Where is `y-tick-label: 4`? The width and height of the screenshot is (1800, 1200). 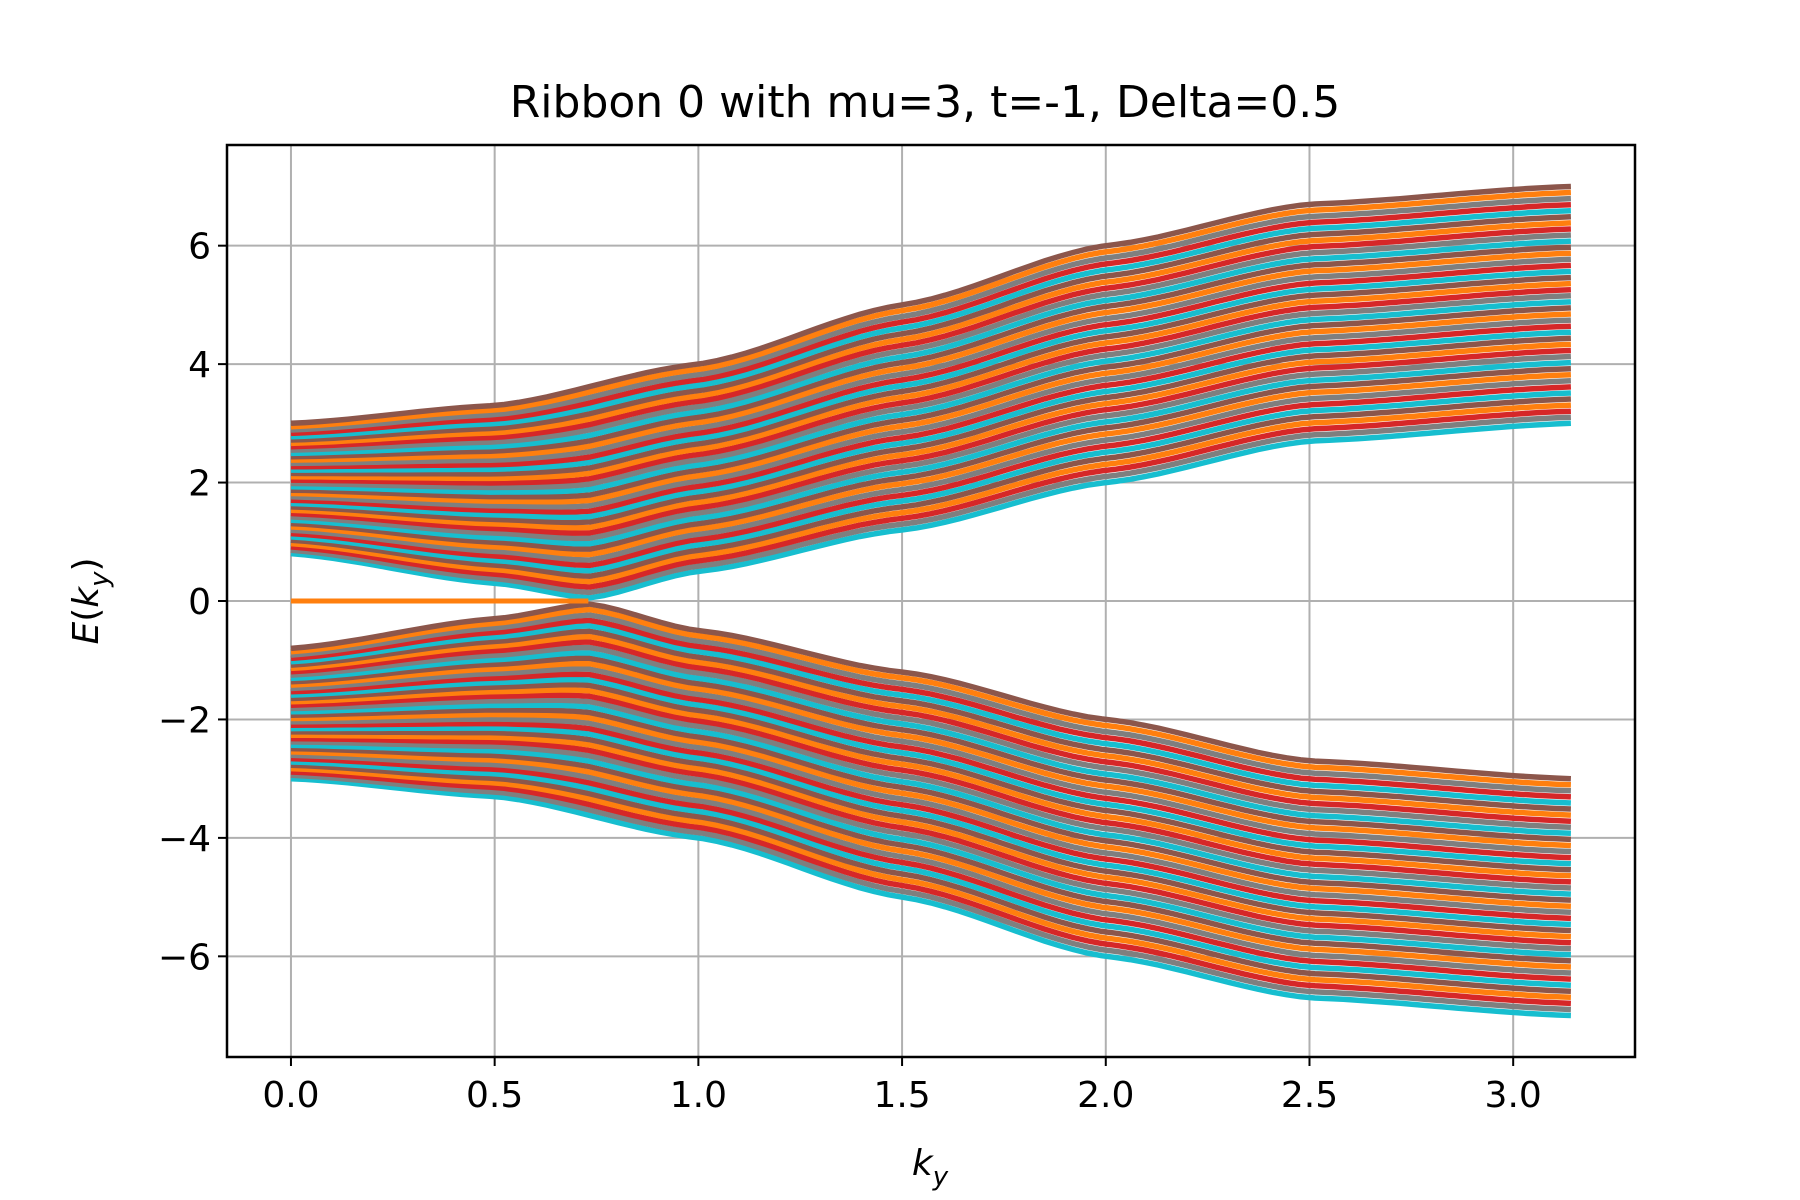
y-tick-label: 4 is located at coordinates (199, 365).